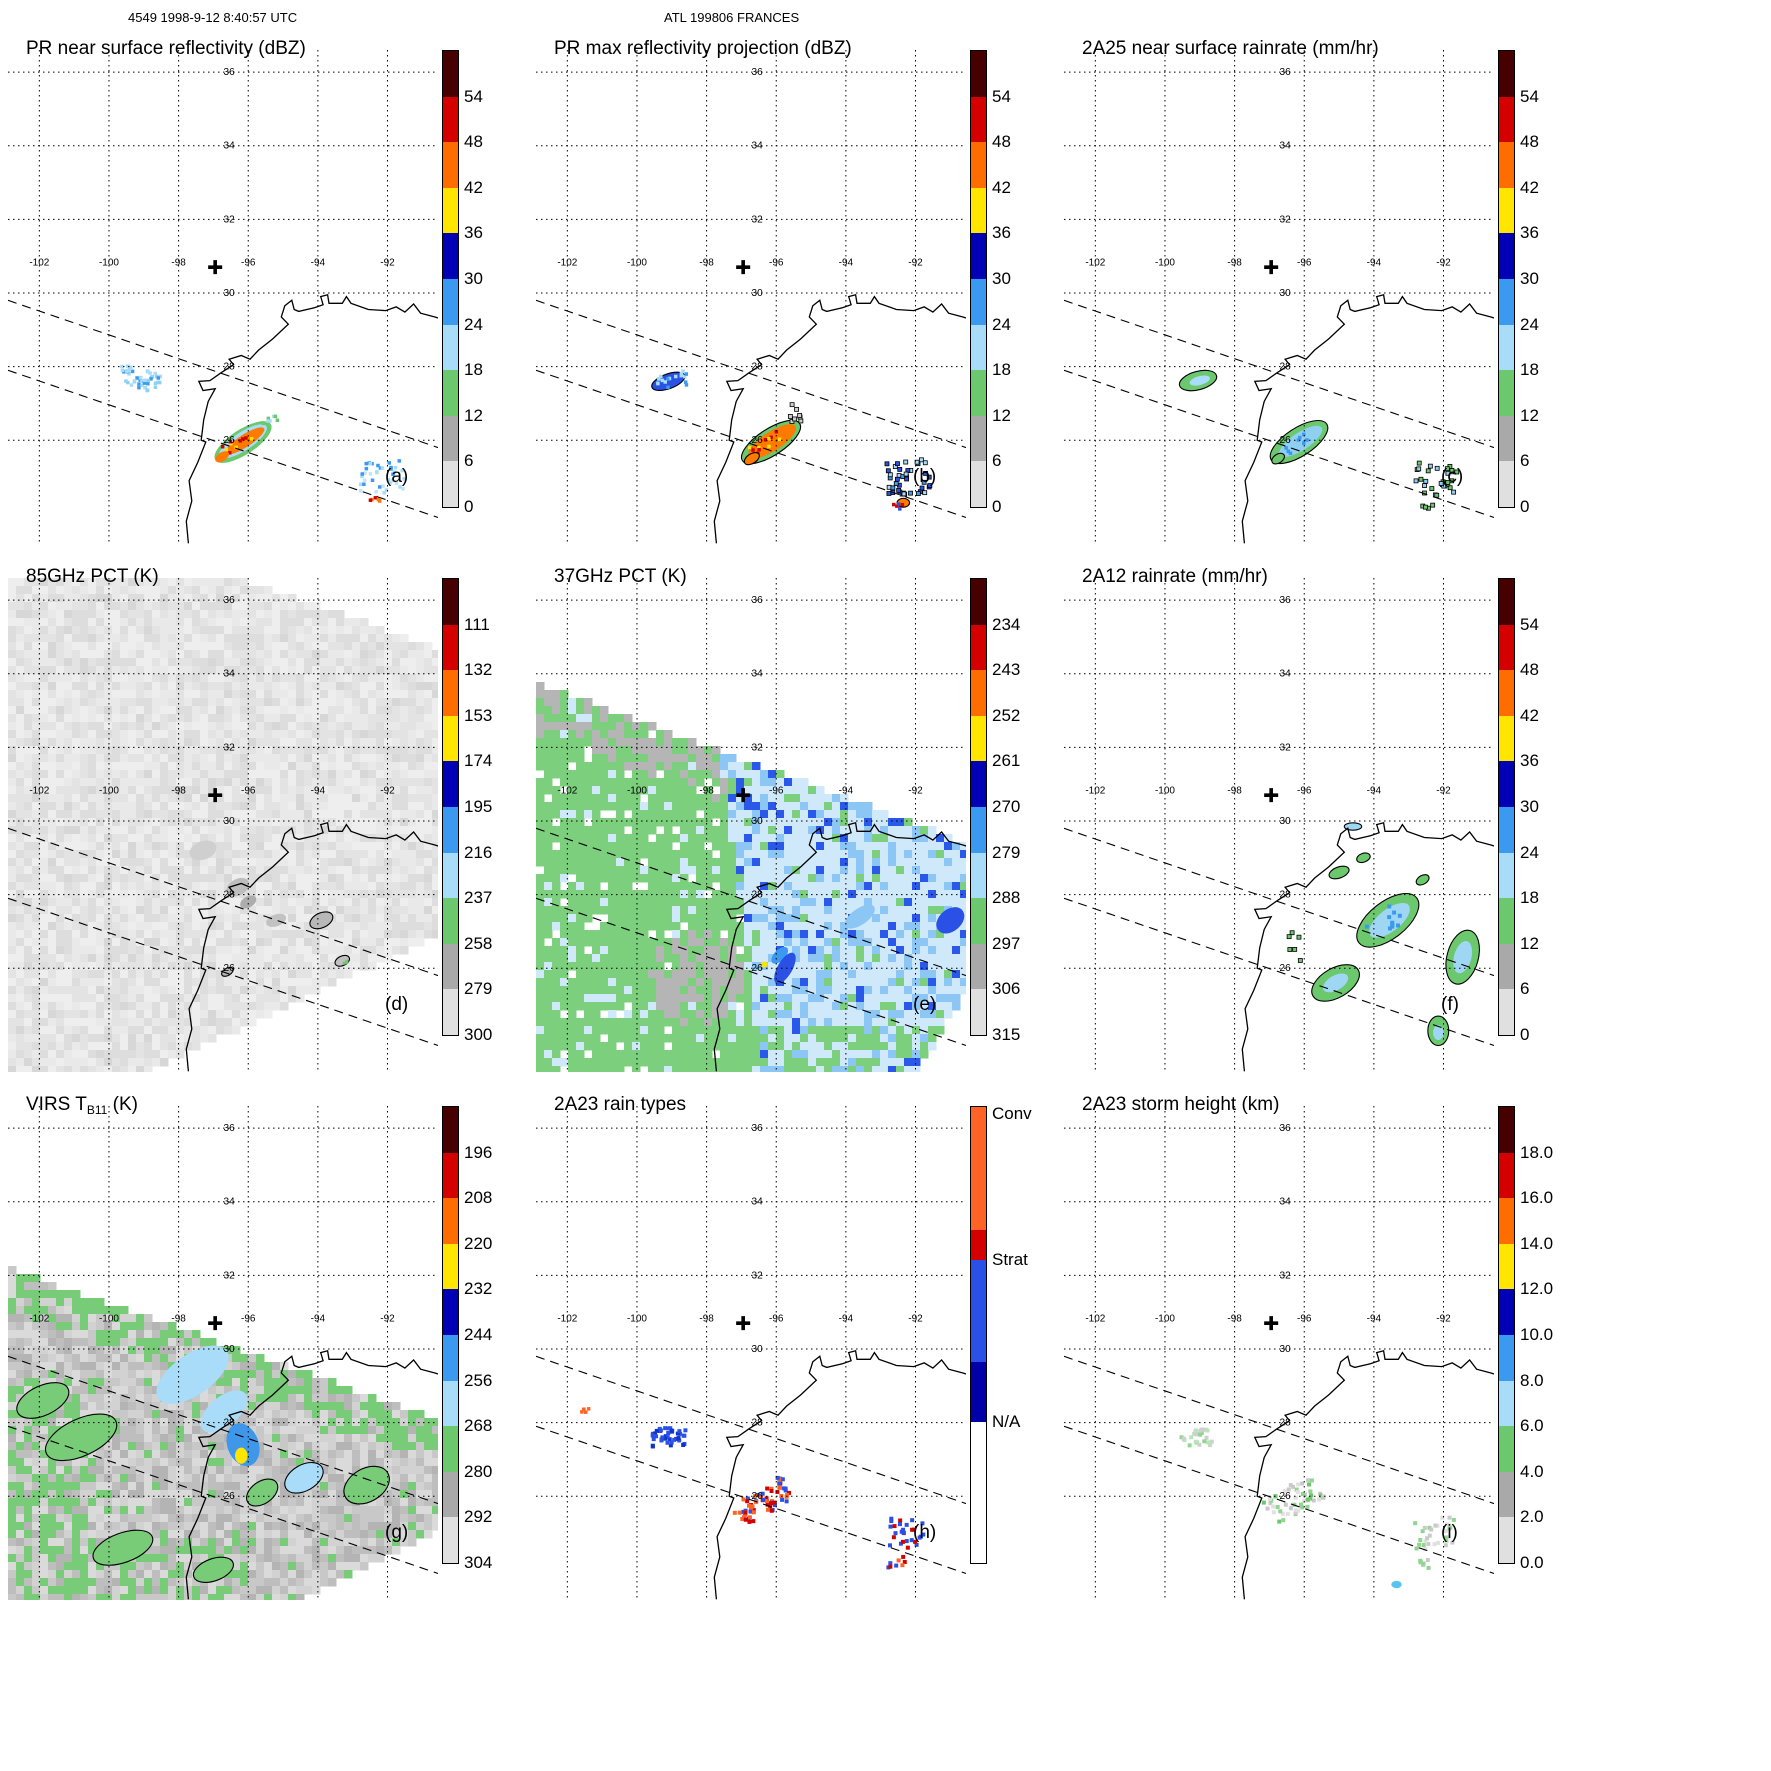  Describe the element at coordinates (1006, 943) in the screenshot. I see `colorbar-tick-label: 297` at that location.